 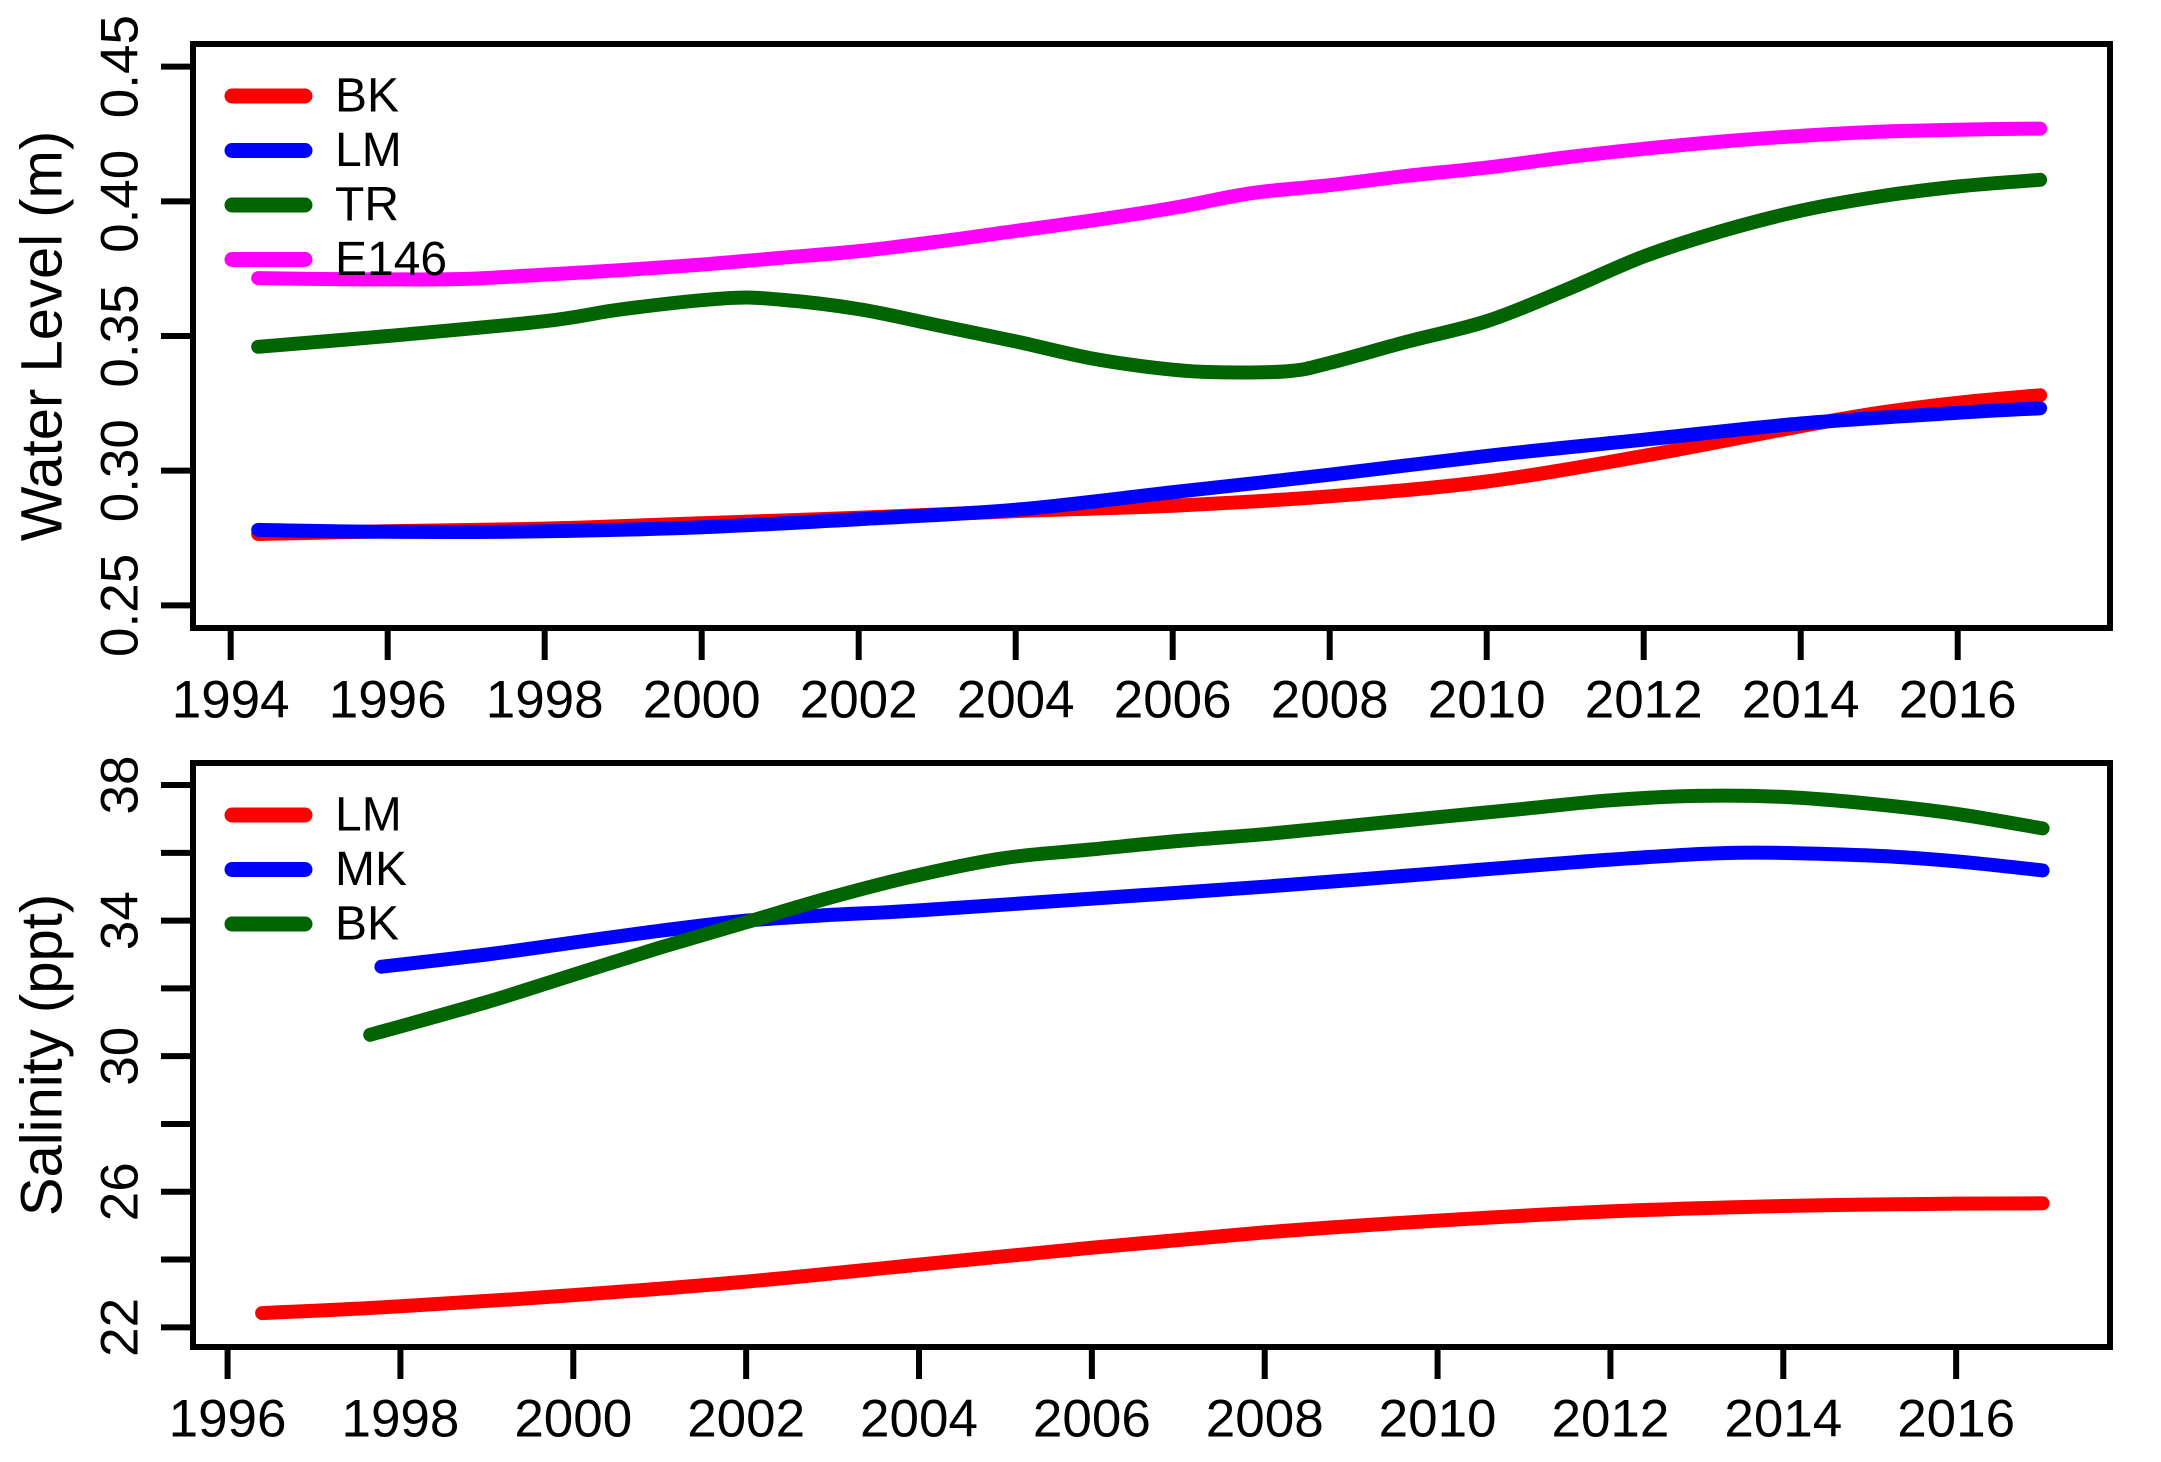 What do you see at coordinates (120, 605) in the screenshot?
I see `y-tick-label: 0.25` at bounding box center [120, 605].